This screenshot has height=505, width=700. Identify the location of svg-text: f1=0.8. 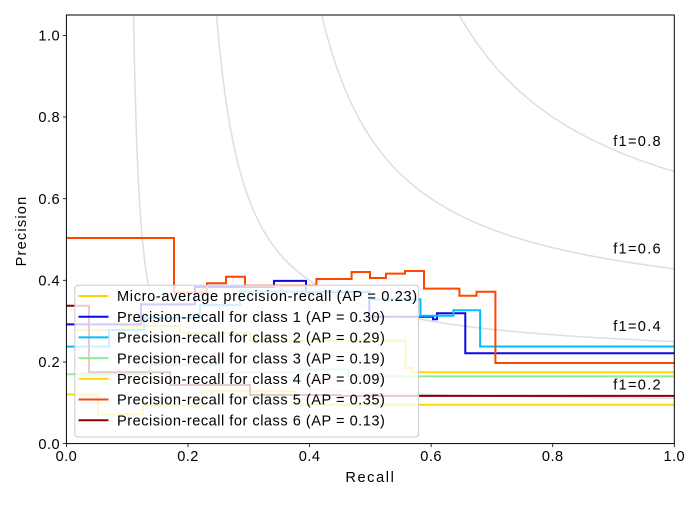
(637, 142).